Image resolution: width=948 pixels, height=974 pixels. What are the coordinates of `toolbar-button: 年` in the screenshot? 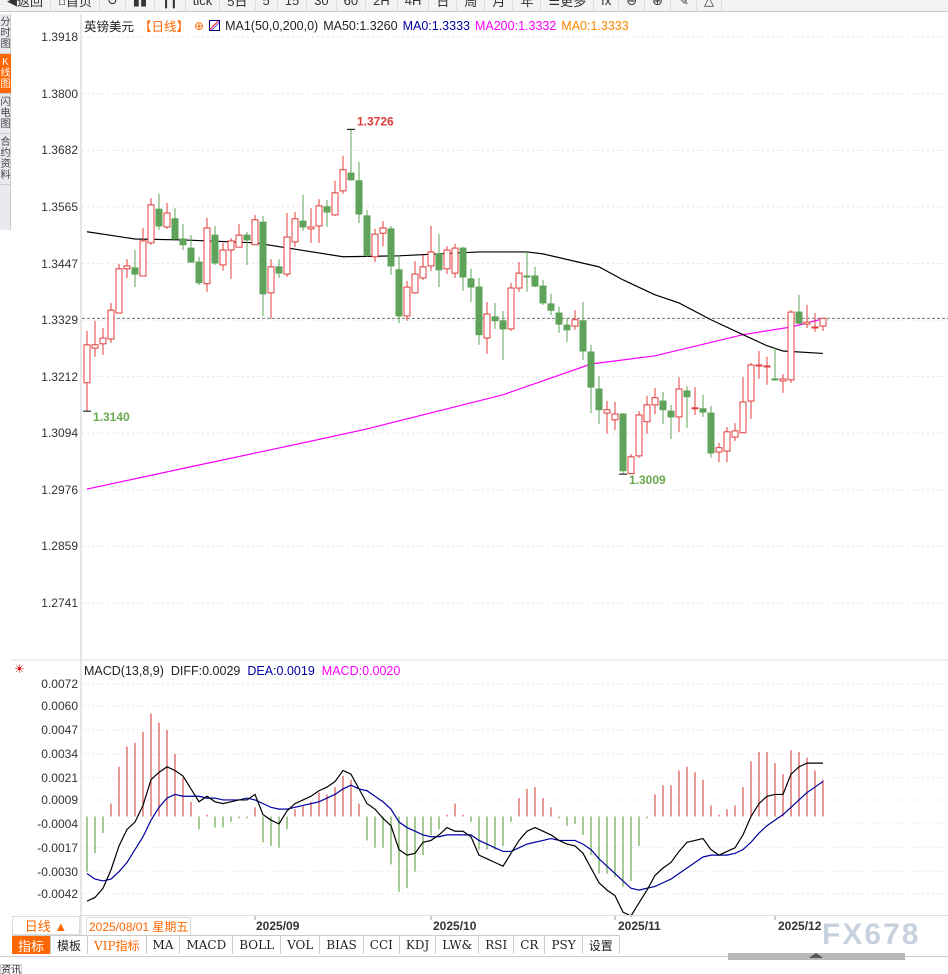 It's located at (527, 6).